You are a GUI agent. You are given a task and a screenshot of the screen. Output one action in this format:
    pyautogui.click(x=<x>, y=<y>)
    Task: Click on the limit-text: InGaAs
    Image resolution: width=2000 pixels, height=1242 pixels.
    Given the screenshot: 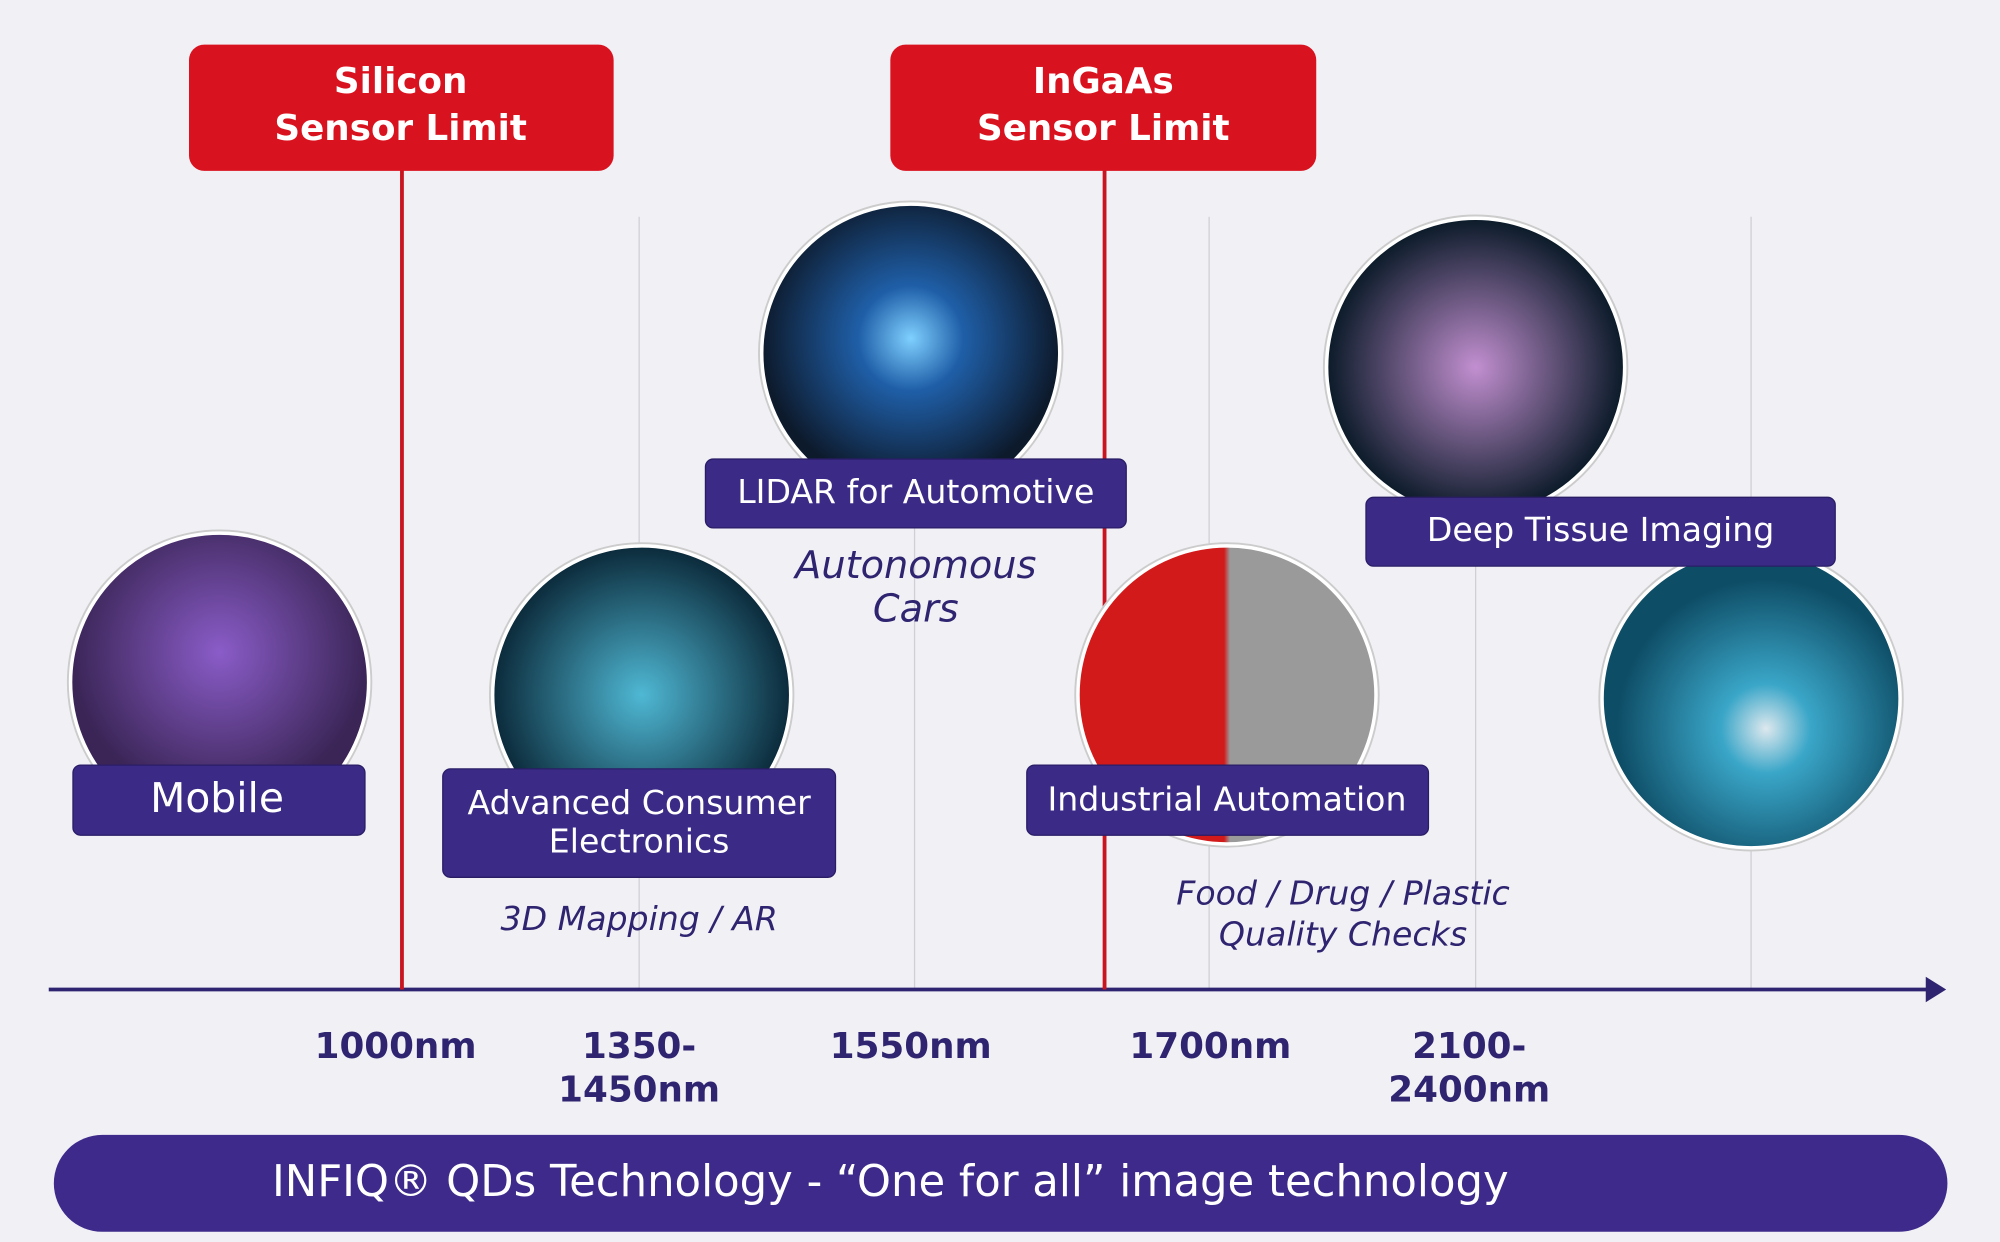 What is the action you would take?
    pyautogui.click(x=1103, y=81)
    